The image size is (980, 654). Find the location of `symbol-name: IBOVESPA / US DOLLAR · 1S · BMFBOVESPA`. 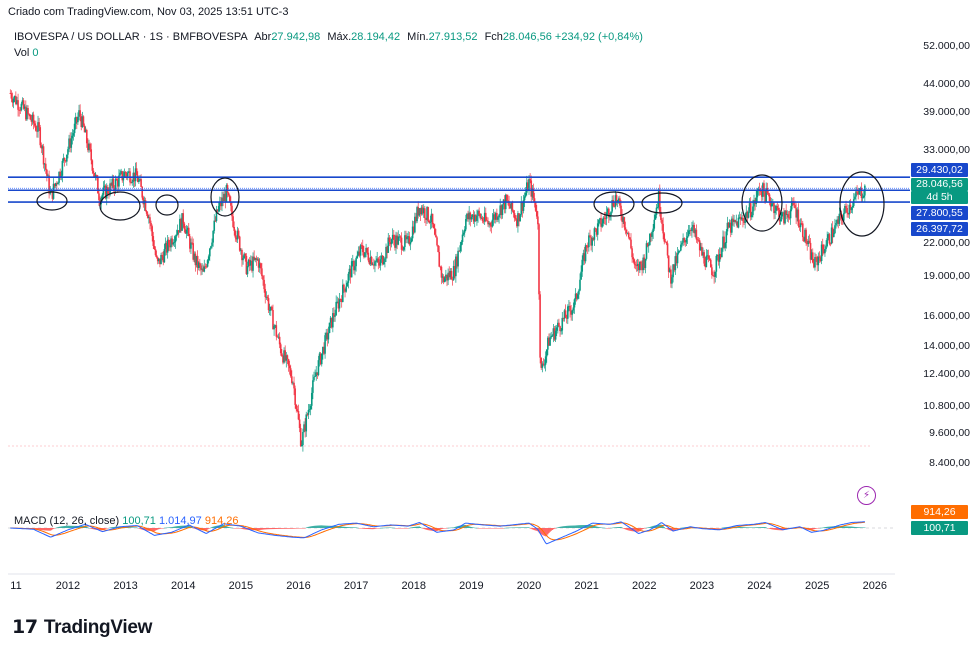

symbol-name: IBOVESPA / US DOLLAR · 1S · BMFBOVESPA is located at coordinates (131, 37).